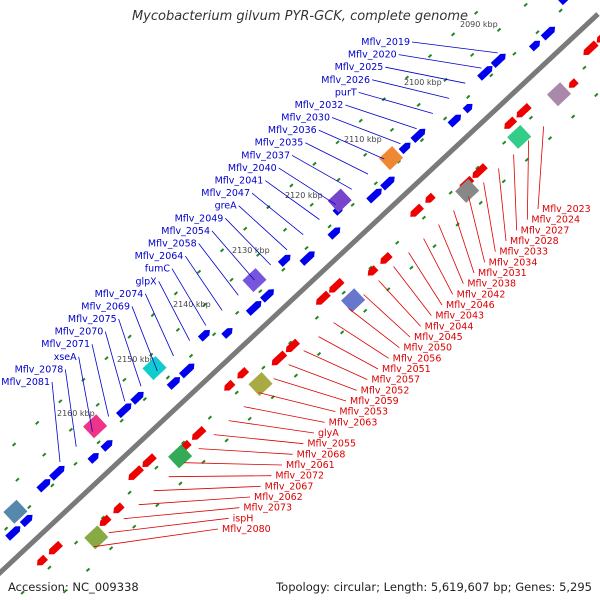 This screenshot has width=600, height=600. I want to click on forward-gene-label: Mflv_2030, so click(305, 118).